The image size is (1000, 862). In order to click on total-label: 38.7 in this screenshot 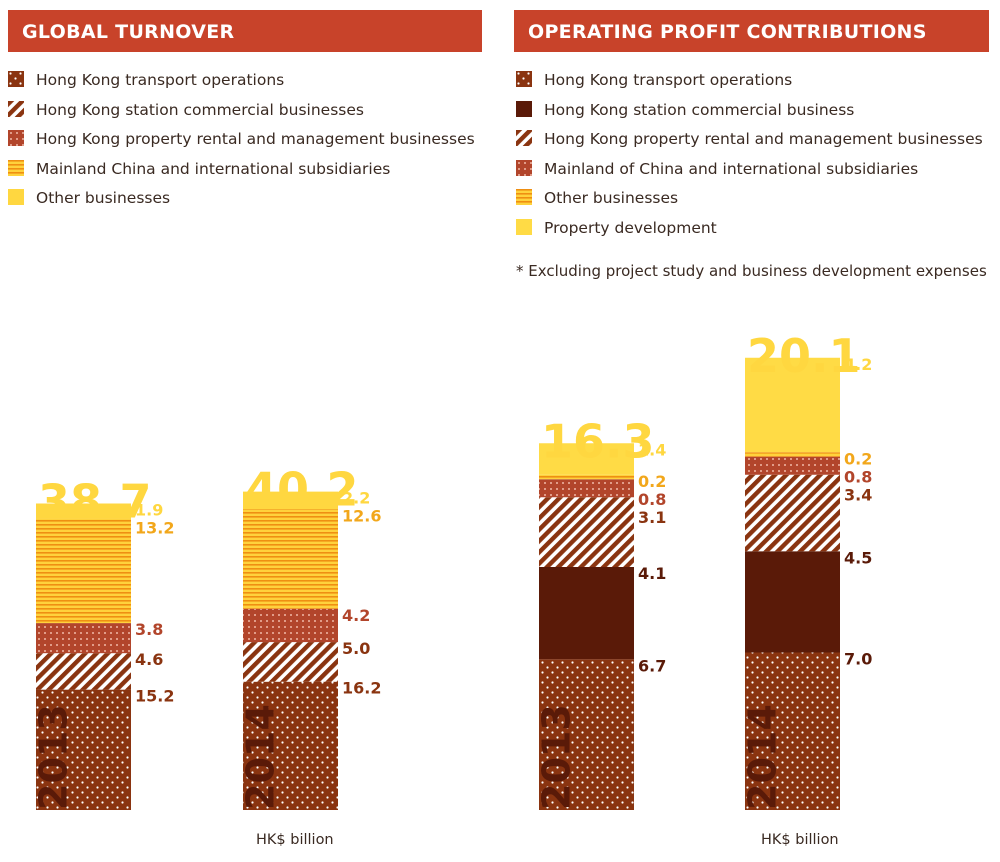, I will do `click(95, 501)`.